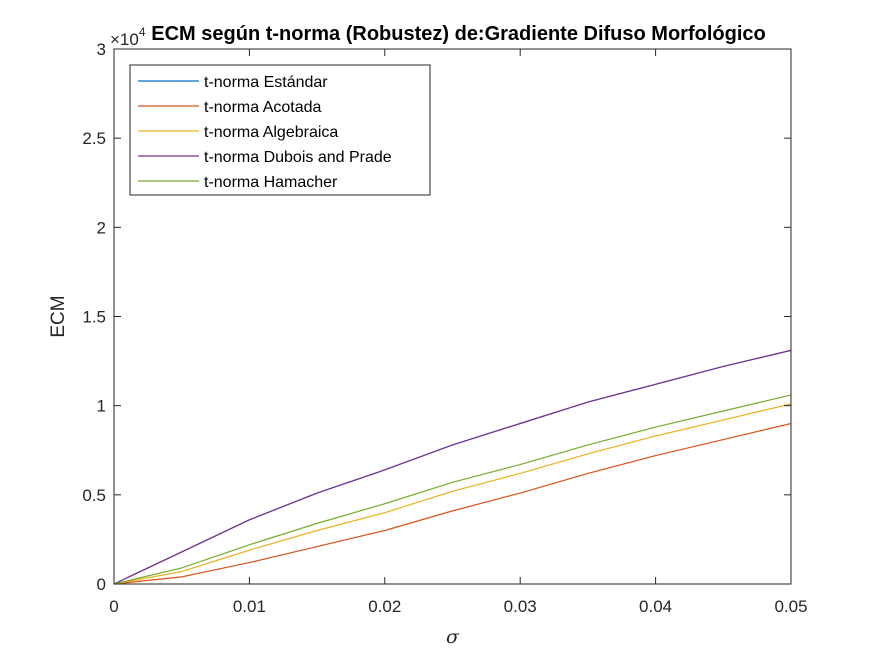  Describe the element at coordinates (266, 82) in the screenshot. I see `legend-label: t-norma Estándar` at that location.